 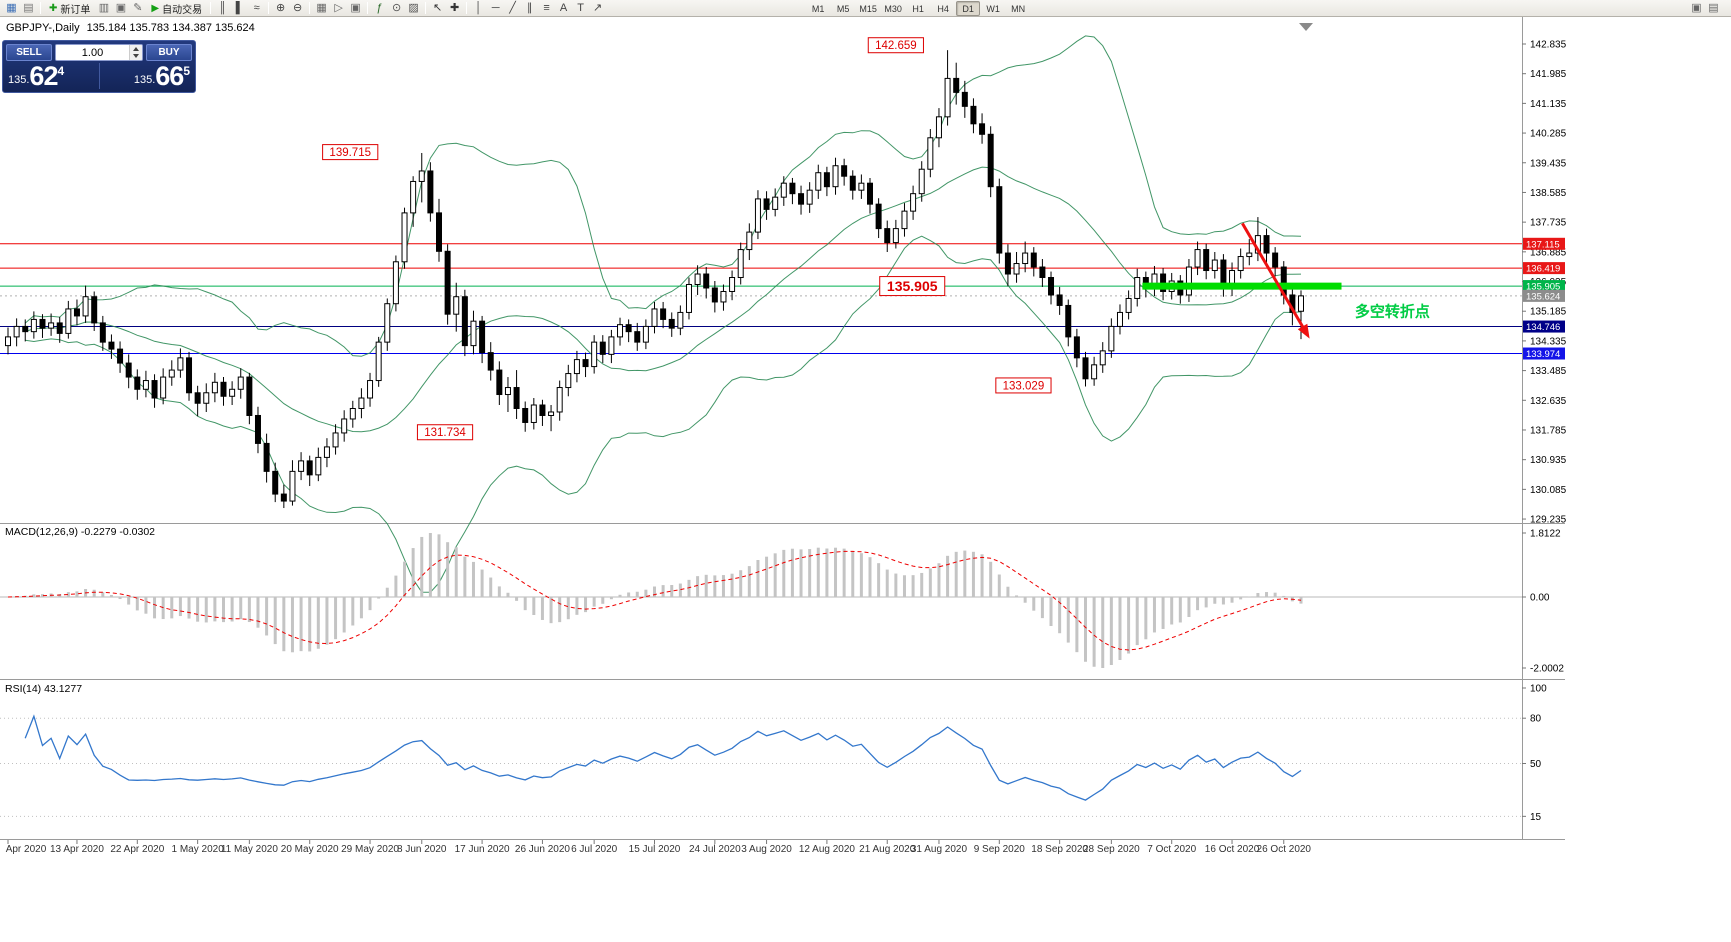 I want to click on symbol-name: GBPJPY-,Daily, so click(x=43, y=28).